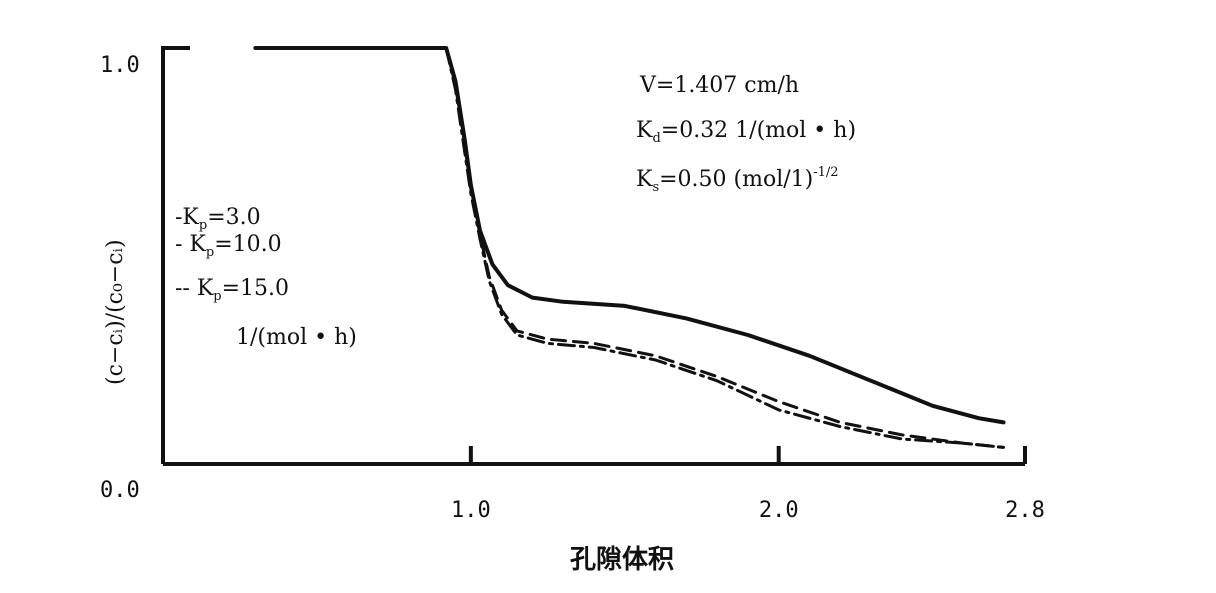 This screenshot has height=593, width=1216. What do you see at coordinates (228, 246) in the screenshot?
I see `legend-entry-2: - Kp=10.0` at bounding box center [228, 246].